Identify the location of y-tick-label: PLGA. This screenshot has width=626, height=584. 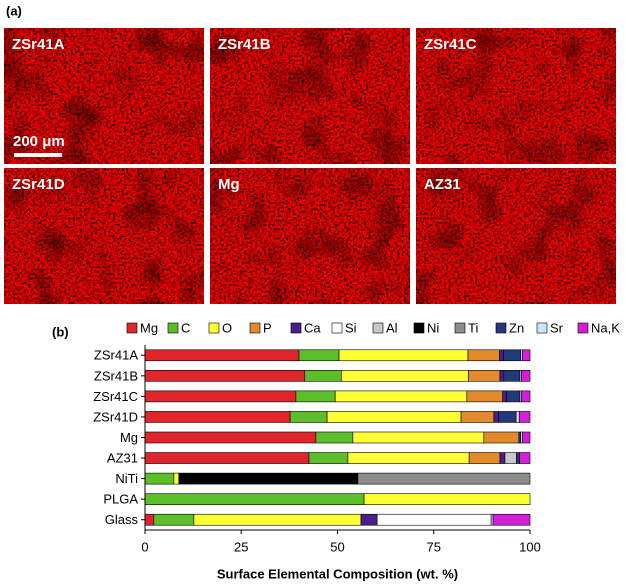
(120, 499).